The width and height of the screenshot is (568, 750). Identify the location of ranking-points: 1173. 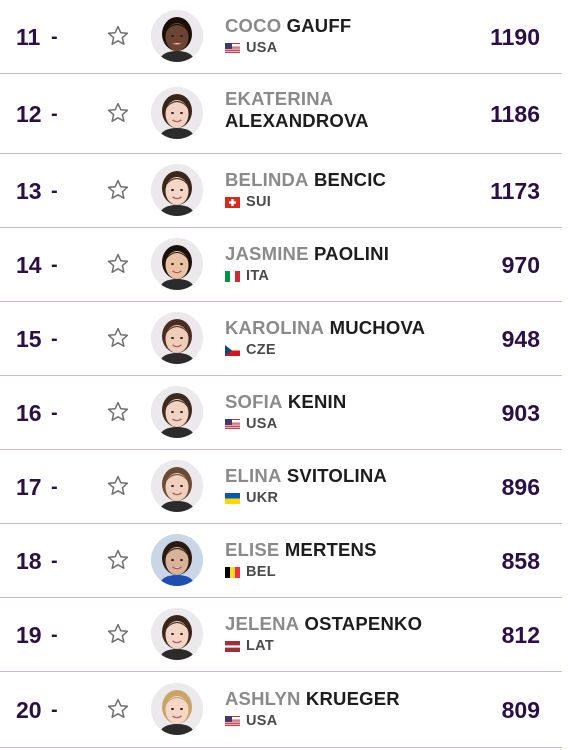
(515, 191).